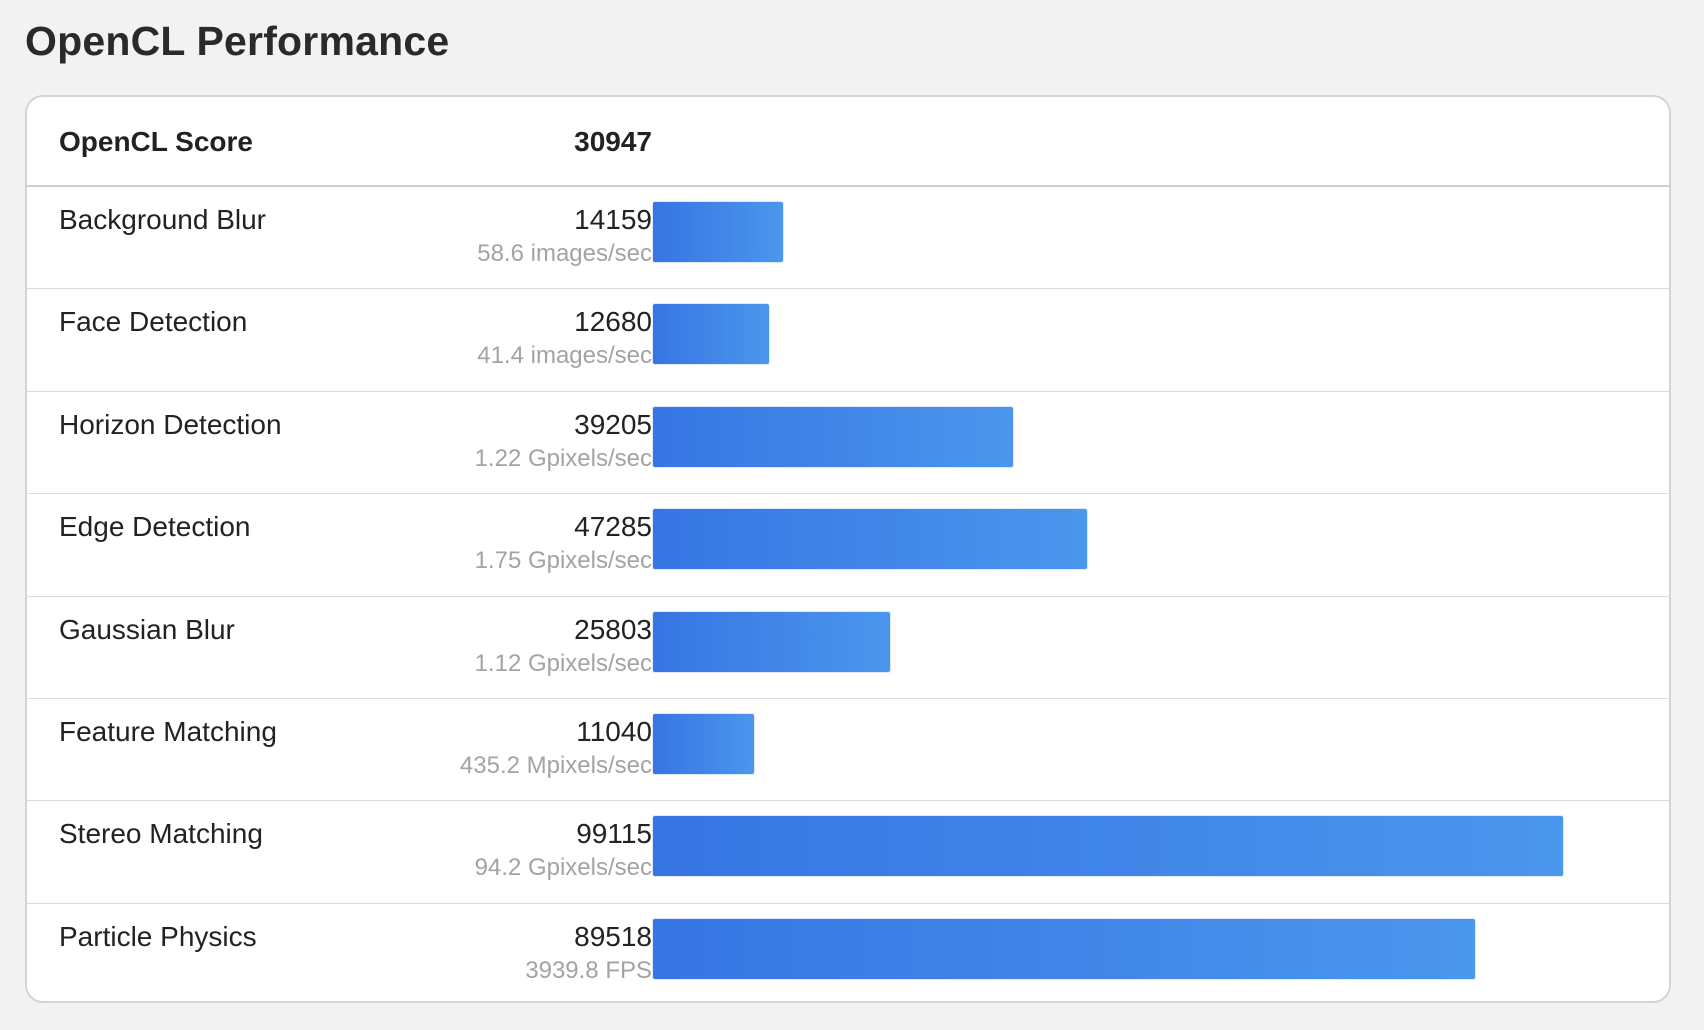  Describe the element at coordinates (563, 663) in the screenshot. I see `benchmark-rate: 1.12 Gpixels/sec` at that location.